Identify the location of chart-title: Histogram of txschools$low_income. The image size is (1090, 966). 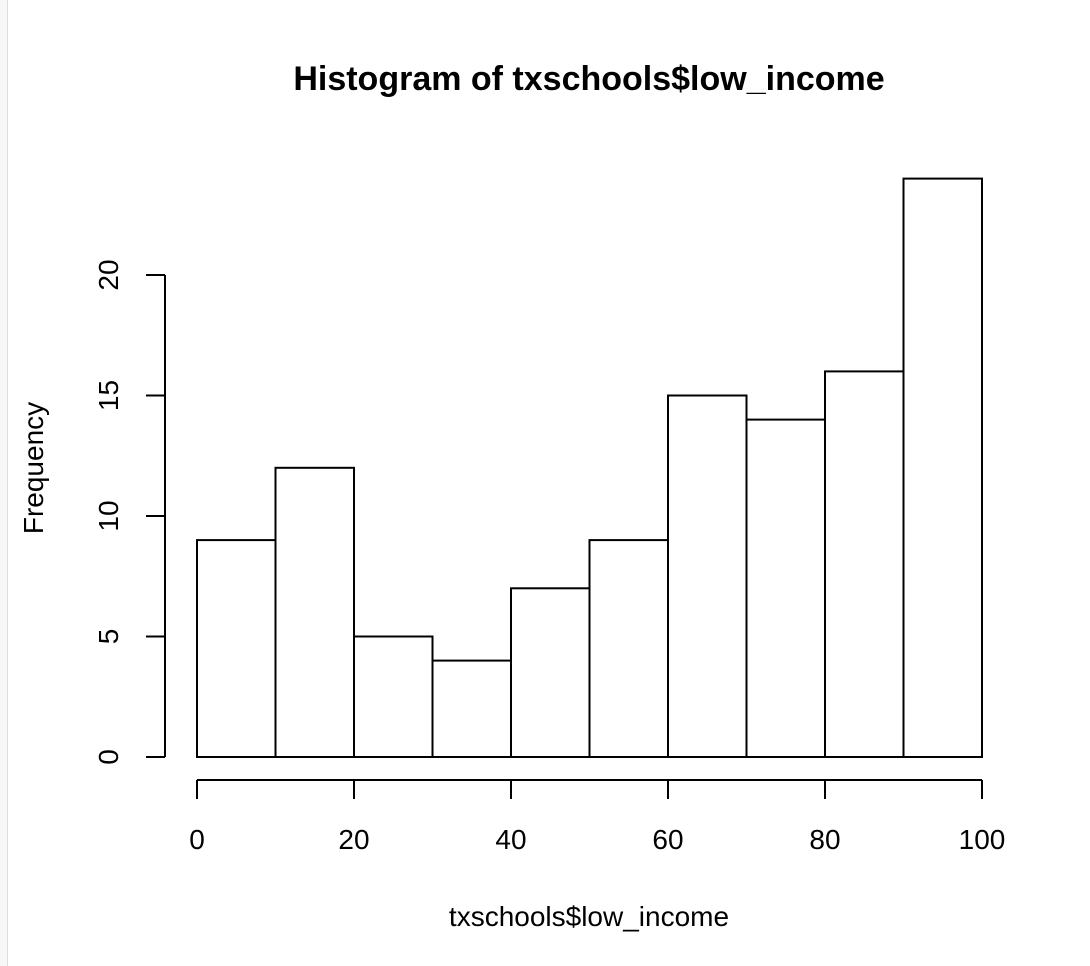
(588, 79).